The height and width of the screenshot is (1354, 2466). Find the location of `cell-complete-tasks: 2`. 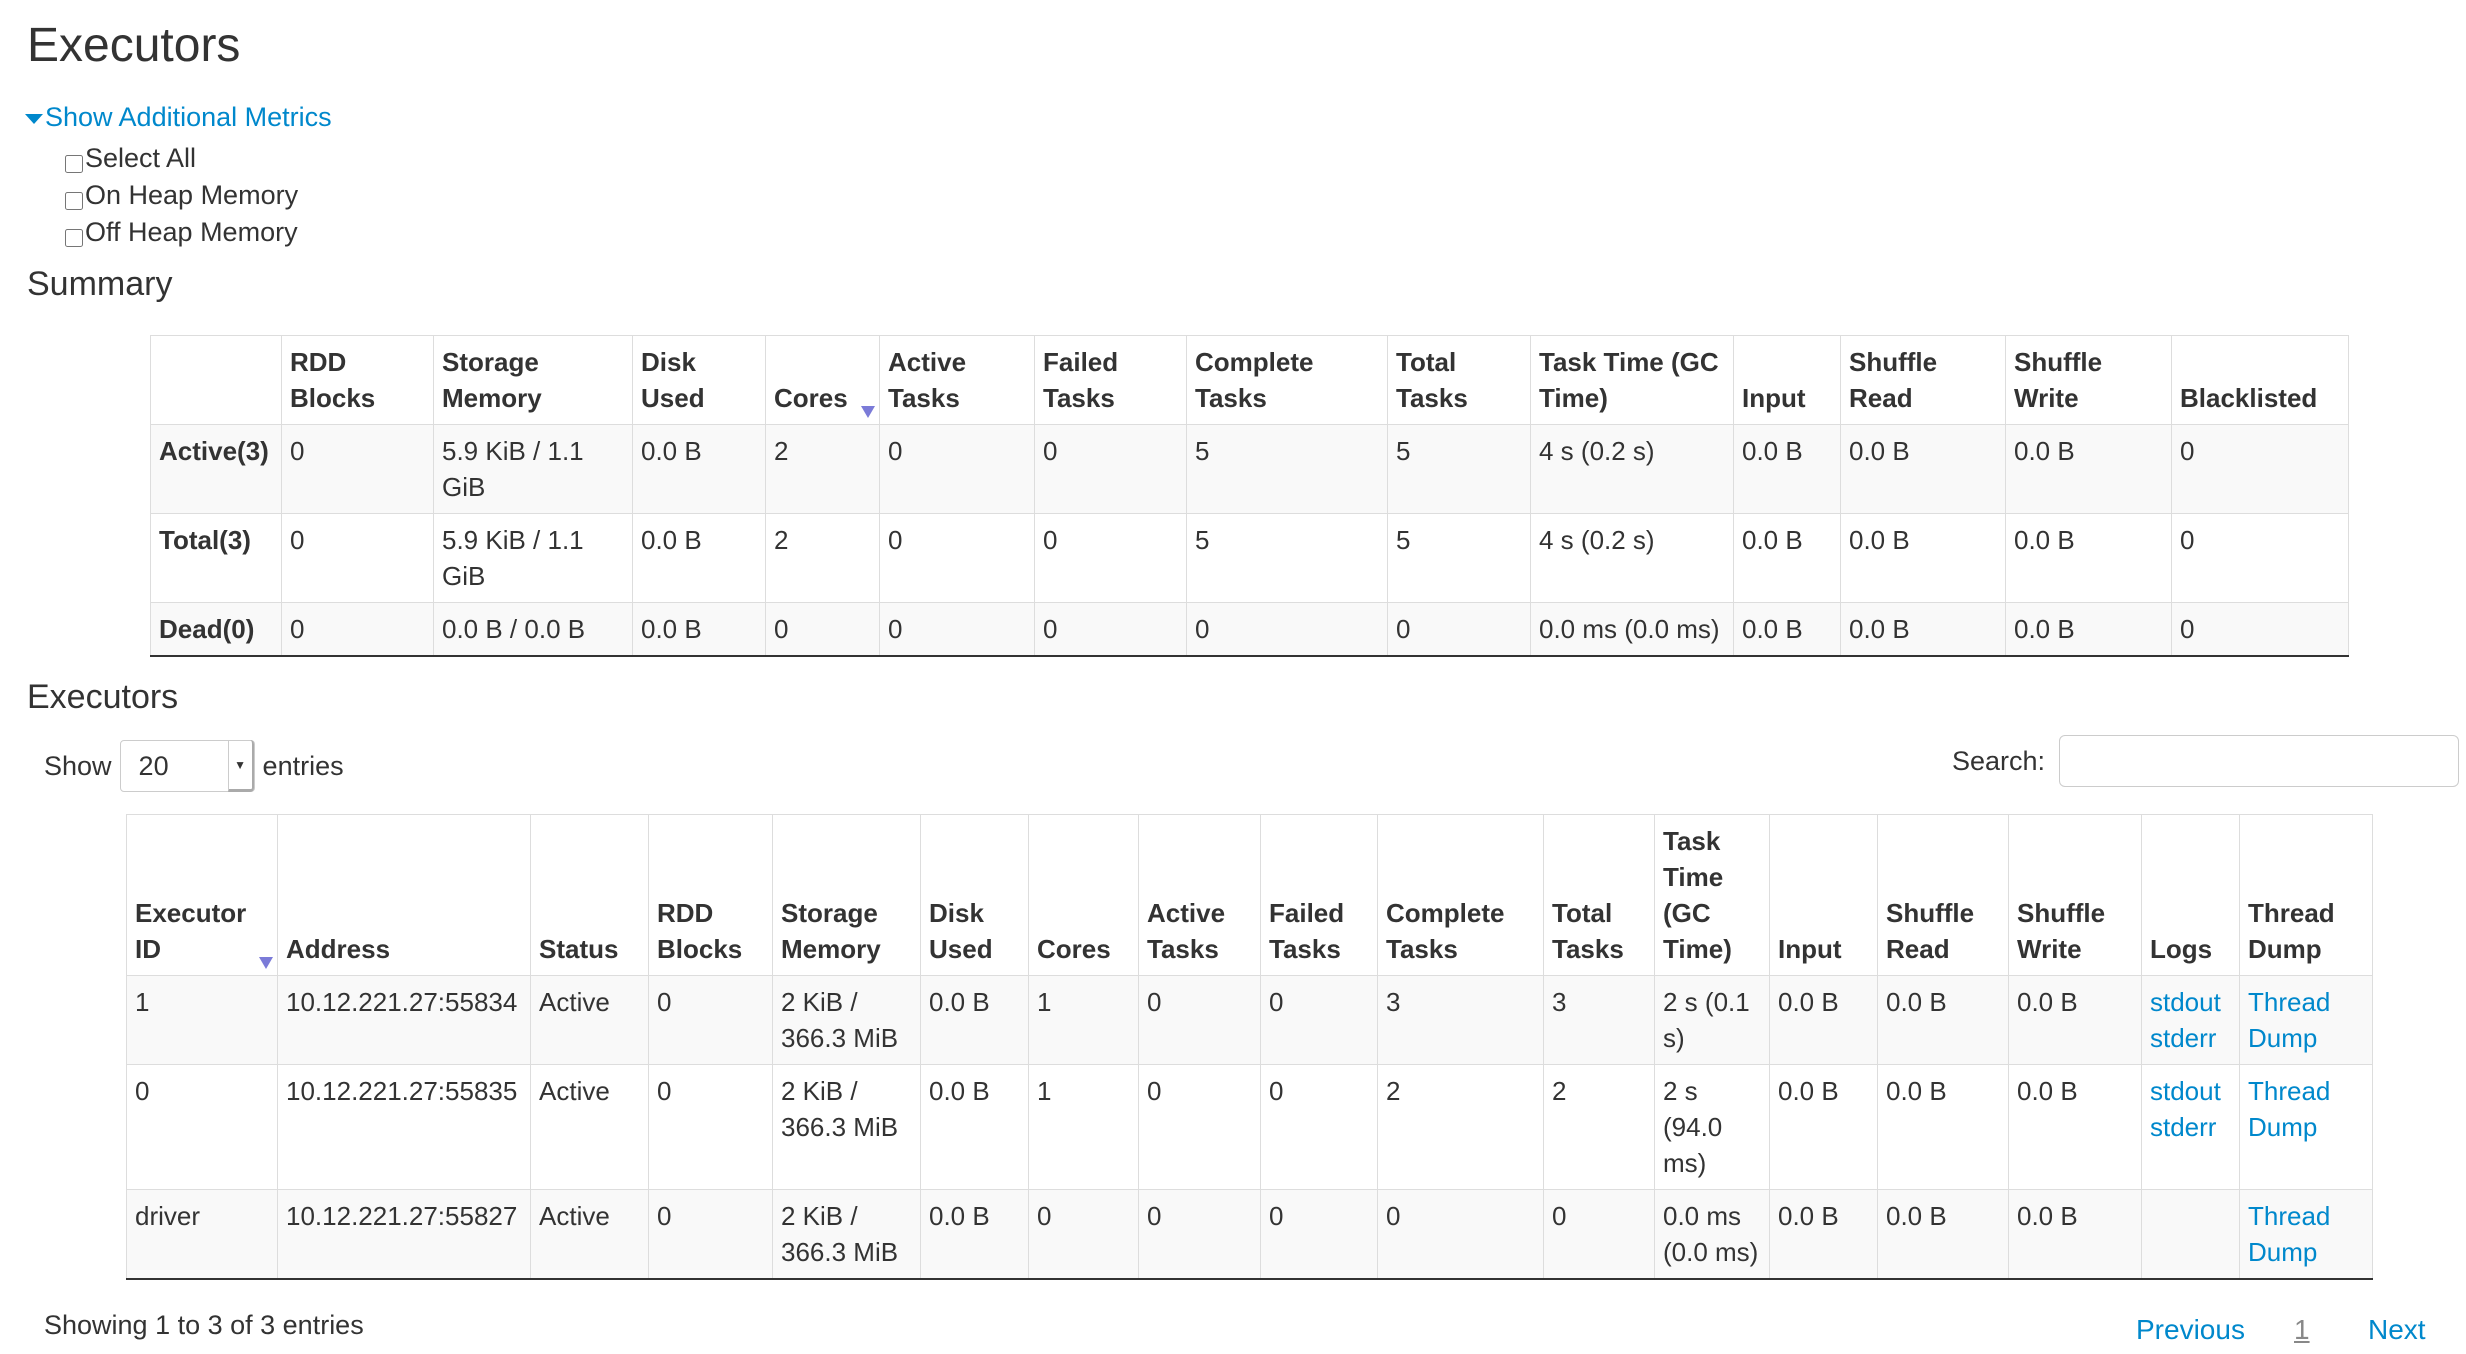

cell-complete-tasks: 2 is located at coordinates (1460, 1127).